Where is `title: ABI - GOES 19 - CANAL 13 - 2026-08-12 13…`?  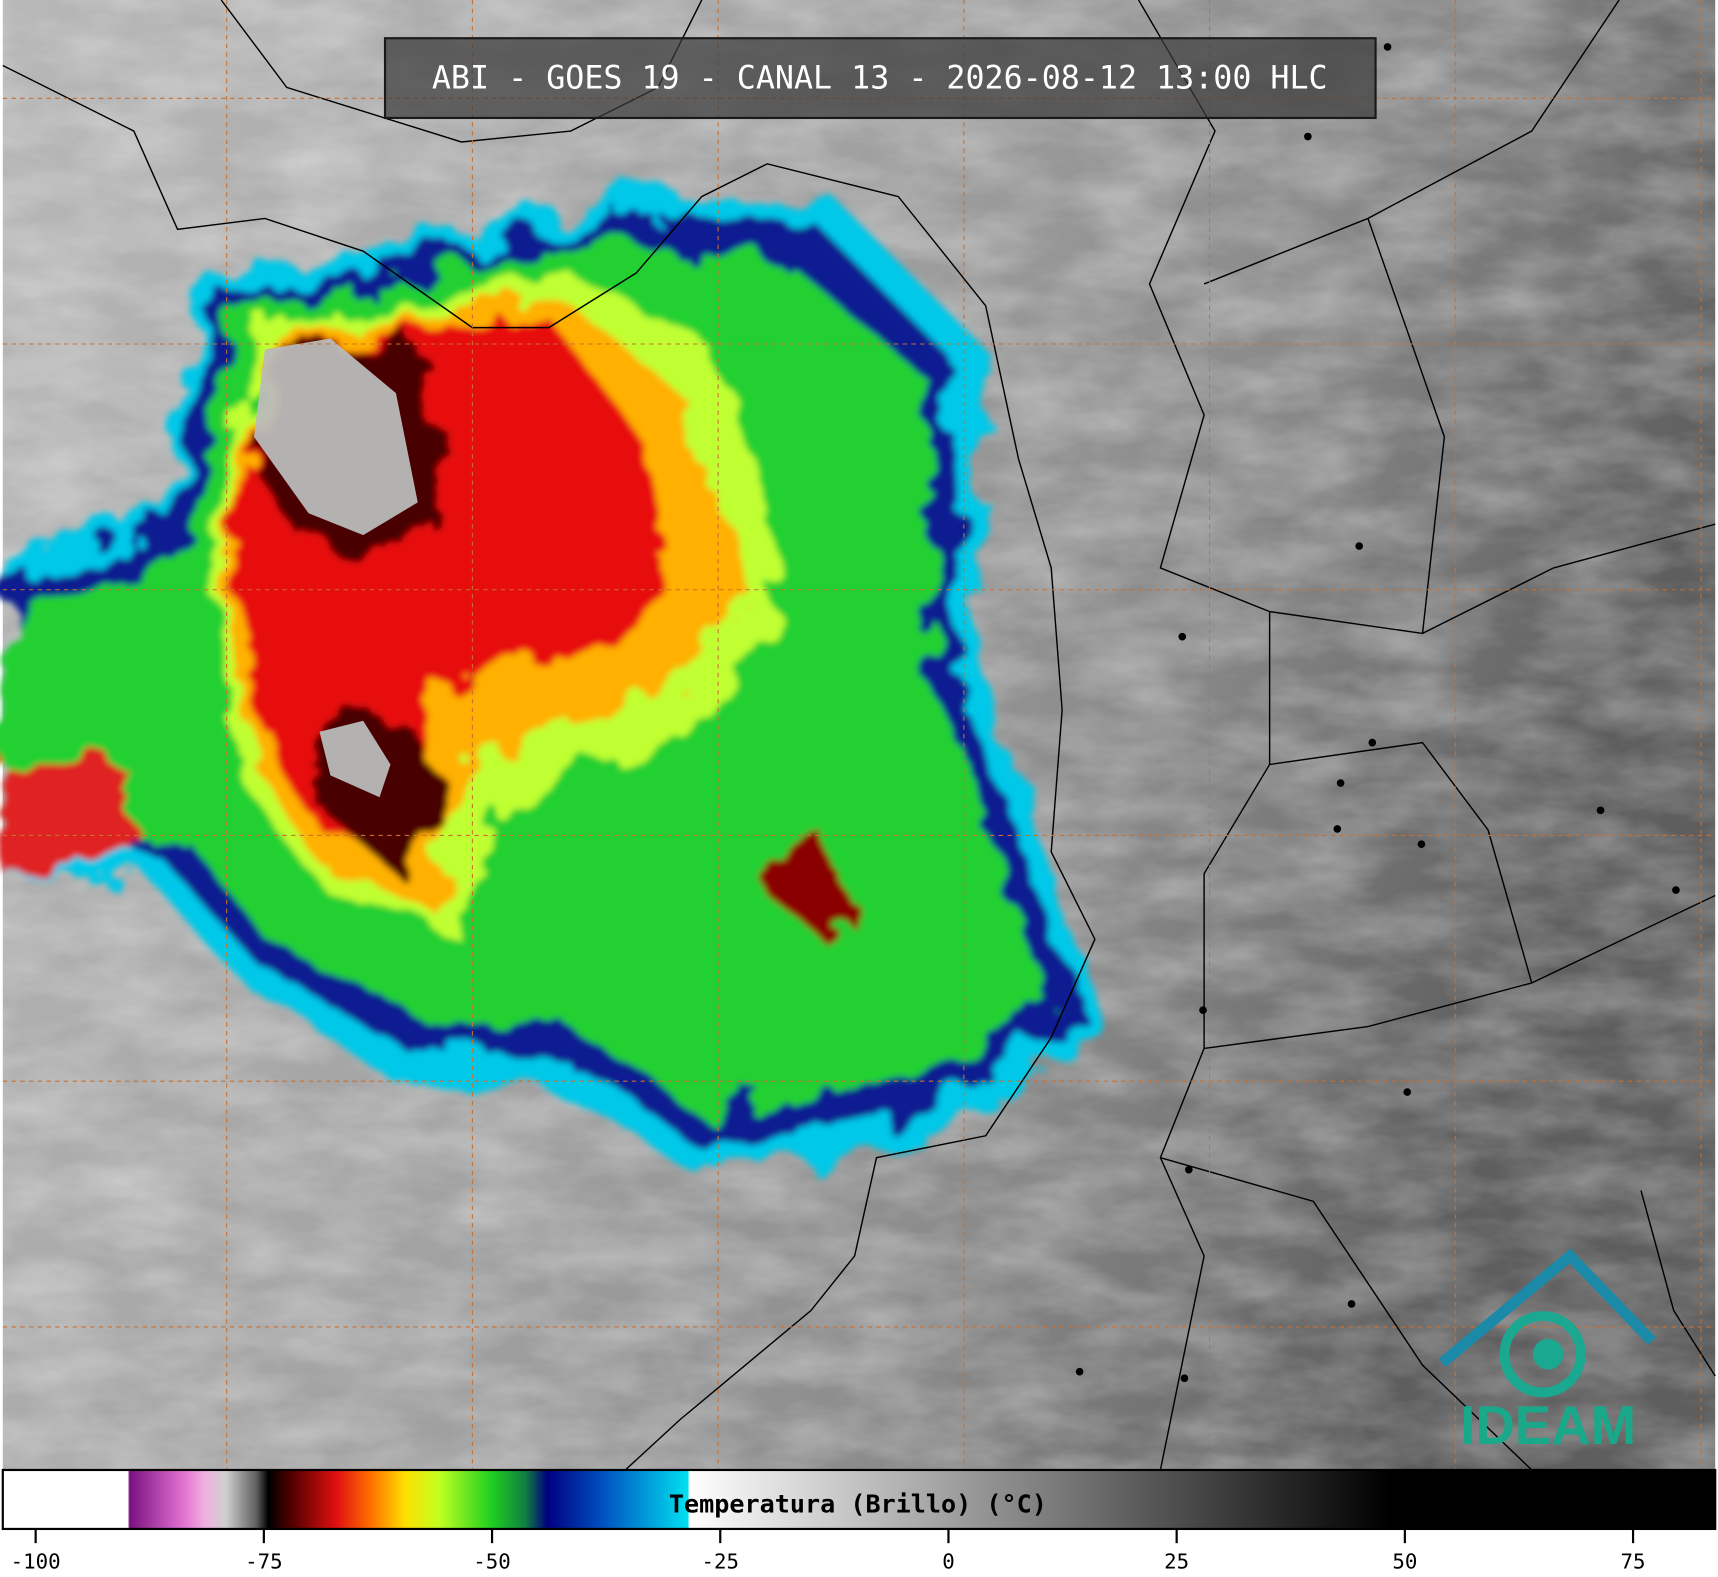 title: ABI - GOES 19 - CANAL 13 - 2026-08-12 13… is located at coordinates (880, 78).